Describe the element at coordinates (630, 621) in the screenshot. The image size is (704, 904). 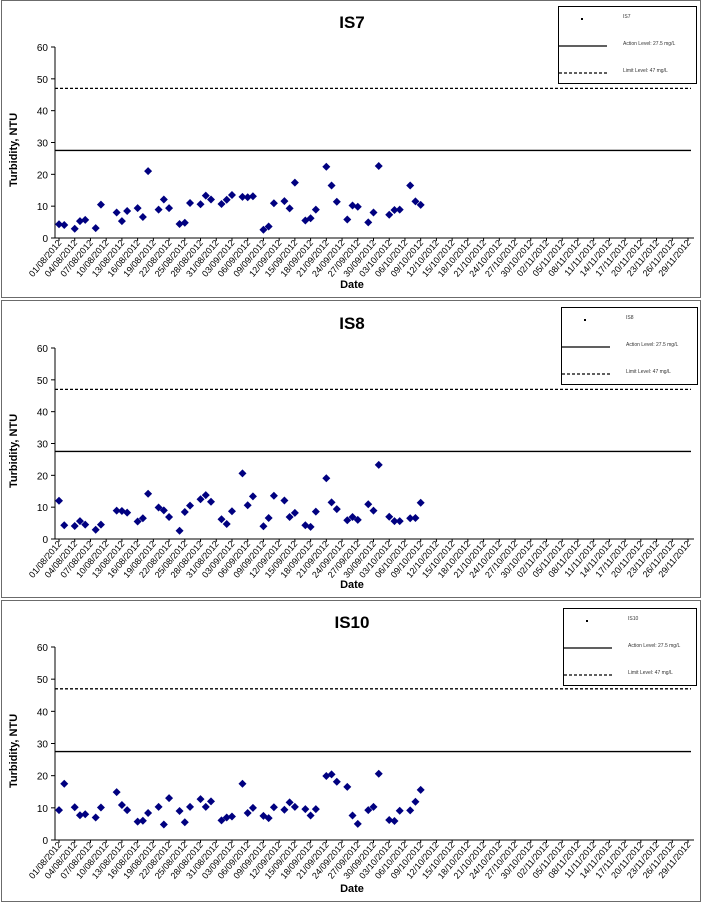
I see `legend-item: IS10` at that location.